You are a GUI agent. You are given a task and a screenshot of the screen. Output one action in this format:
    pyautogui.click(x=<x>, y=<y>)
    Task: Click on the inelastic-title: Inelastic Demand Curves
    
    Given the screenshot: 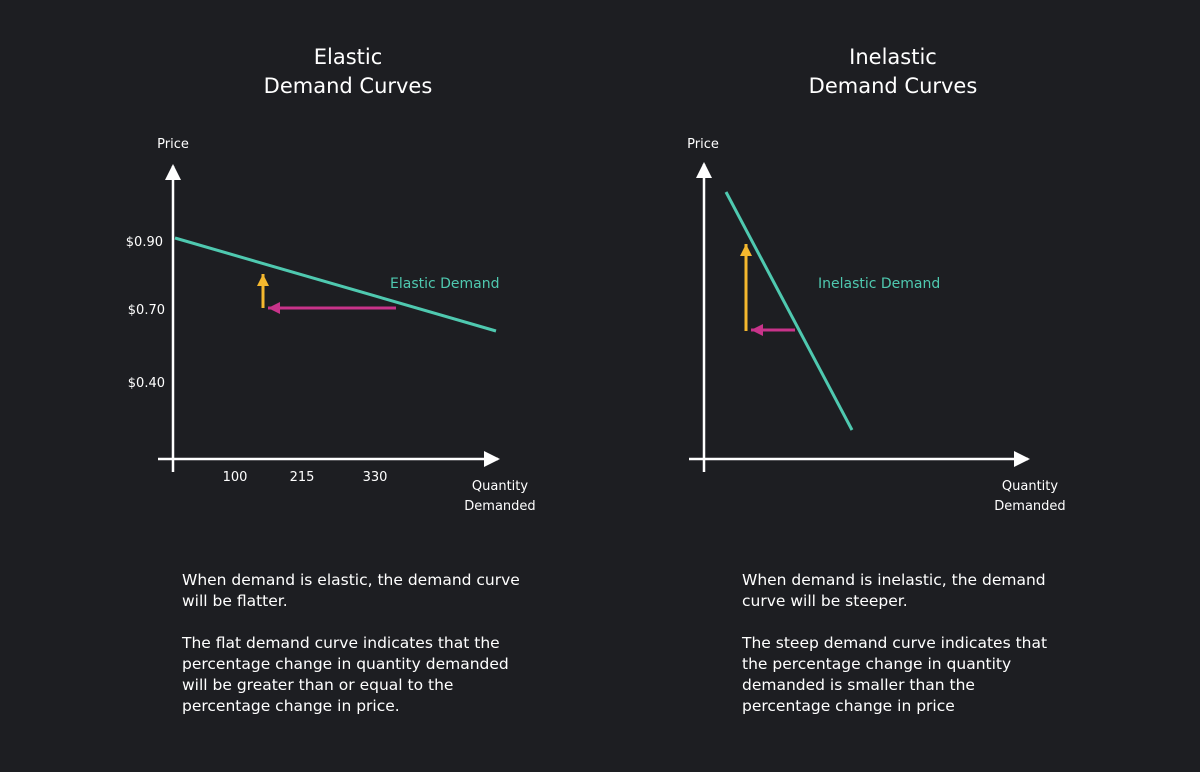 What is the action you would take?
    pyautogui.click(x=893, y=72)
    